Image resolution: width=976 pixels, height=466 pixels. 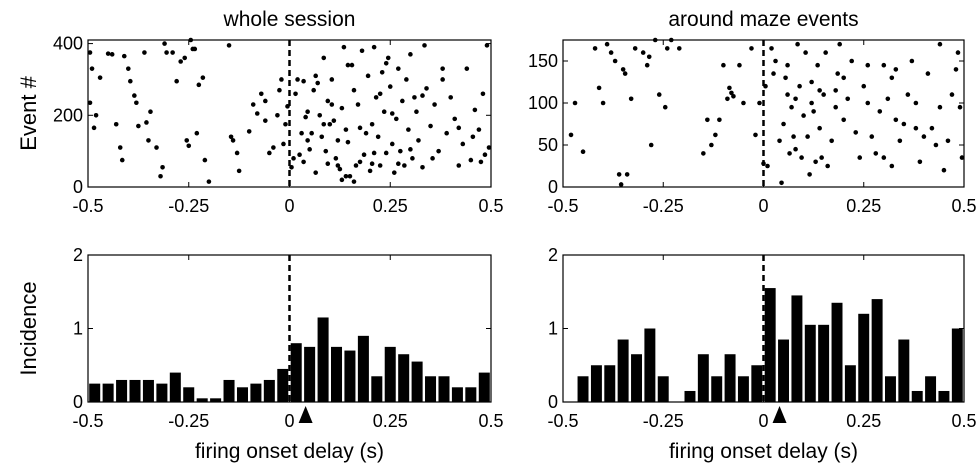 I want to click on y-tick-label: 2, so click(x=553, y=255).